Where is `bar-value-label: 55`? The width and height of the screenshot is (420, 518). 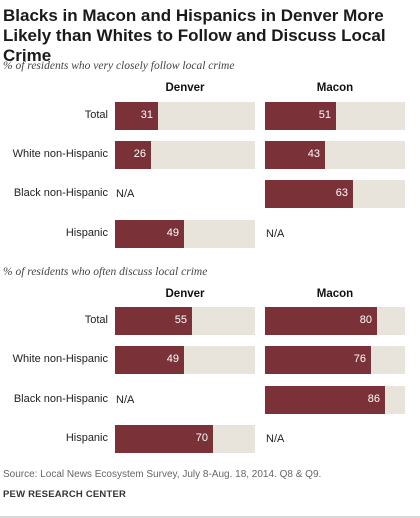 bar-value-label: 55 is located at coordinates (180, 320).